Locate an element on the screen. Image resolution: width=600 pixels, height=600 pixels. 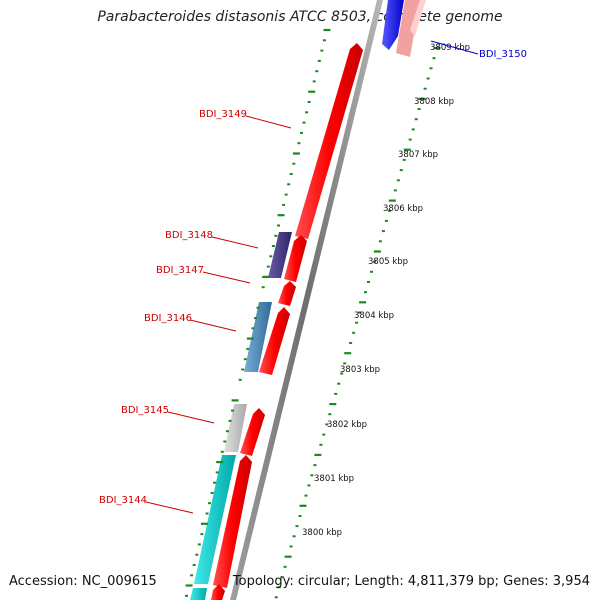
scale-label-3807: 3807 kbp is located at coordinates (418, 155).